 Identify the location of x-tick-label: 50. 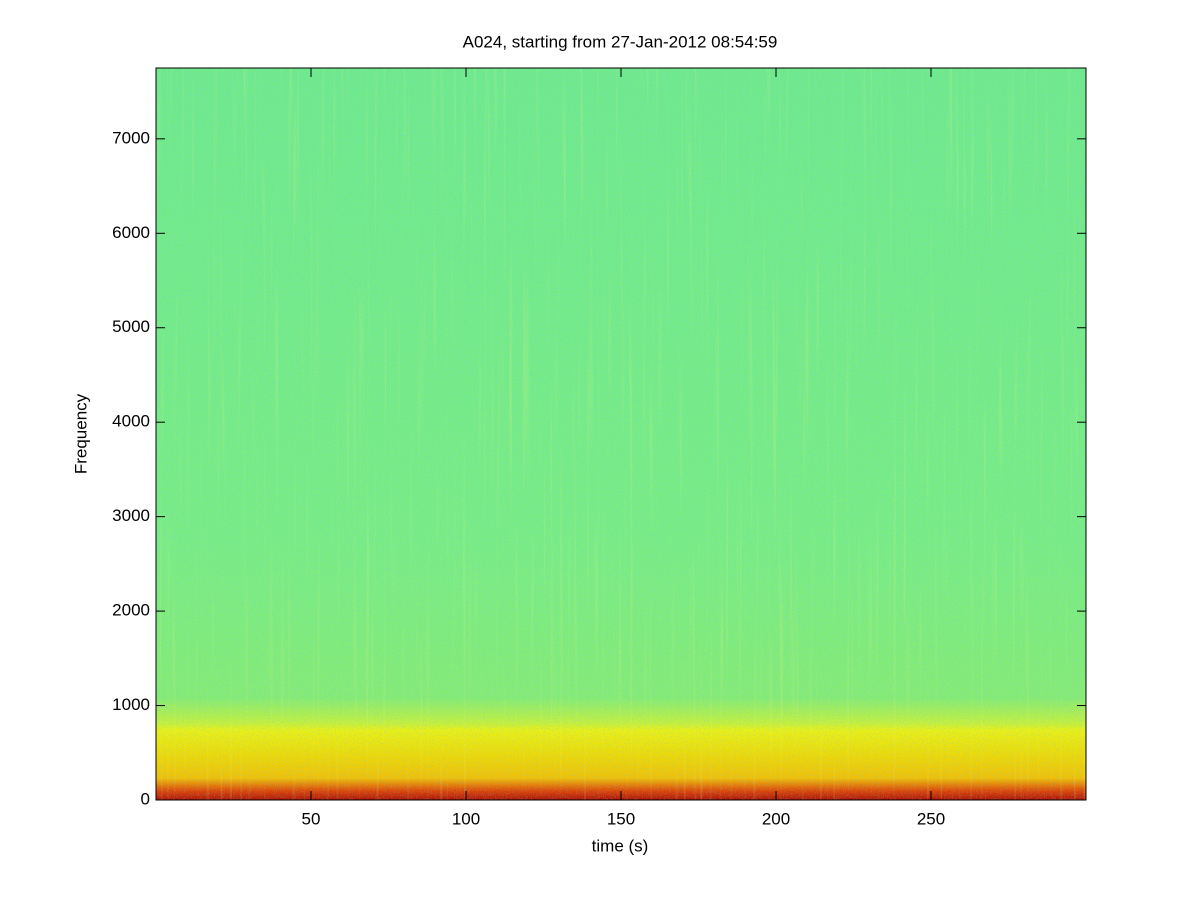
(311, 818).